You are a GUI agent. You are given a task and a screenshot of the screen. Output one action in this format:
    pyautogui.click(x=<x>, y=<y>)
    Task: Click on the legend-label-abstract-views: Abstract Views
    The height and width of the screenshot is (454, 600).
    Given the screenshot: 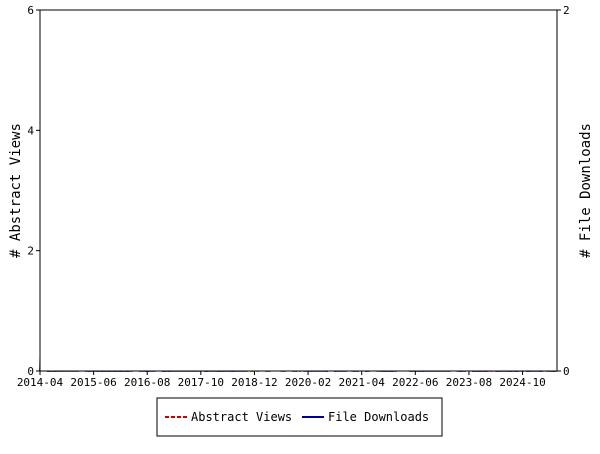 What is the action you would take?
    pyautogui.click(x=241, y=417)
    